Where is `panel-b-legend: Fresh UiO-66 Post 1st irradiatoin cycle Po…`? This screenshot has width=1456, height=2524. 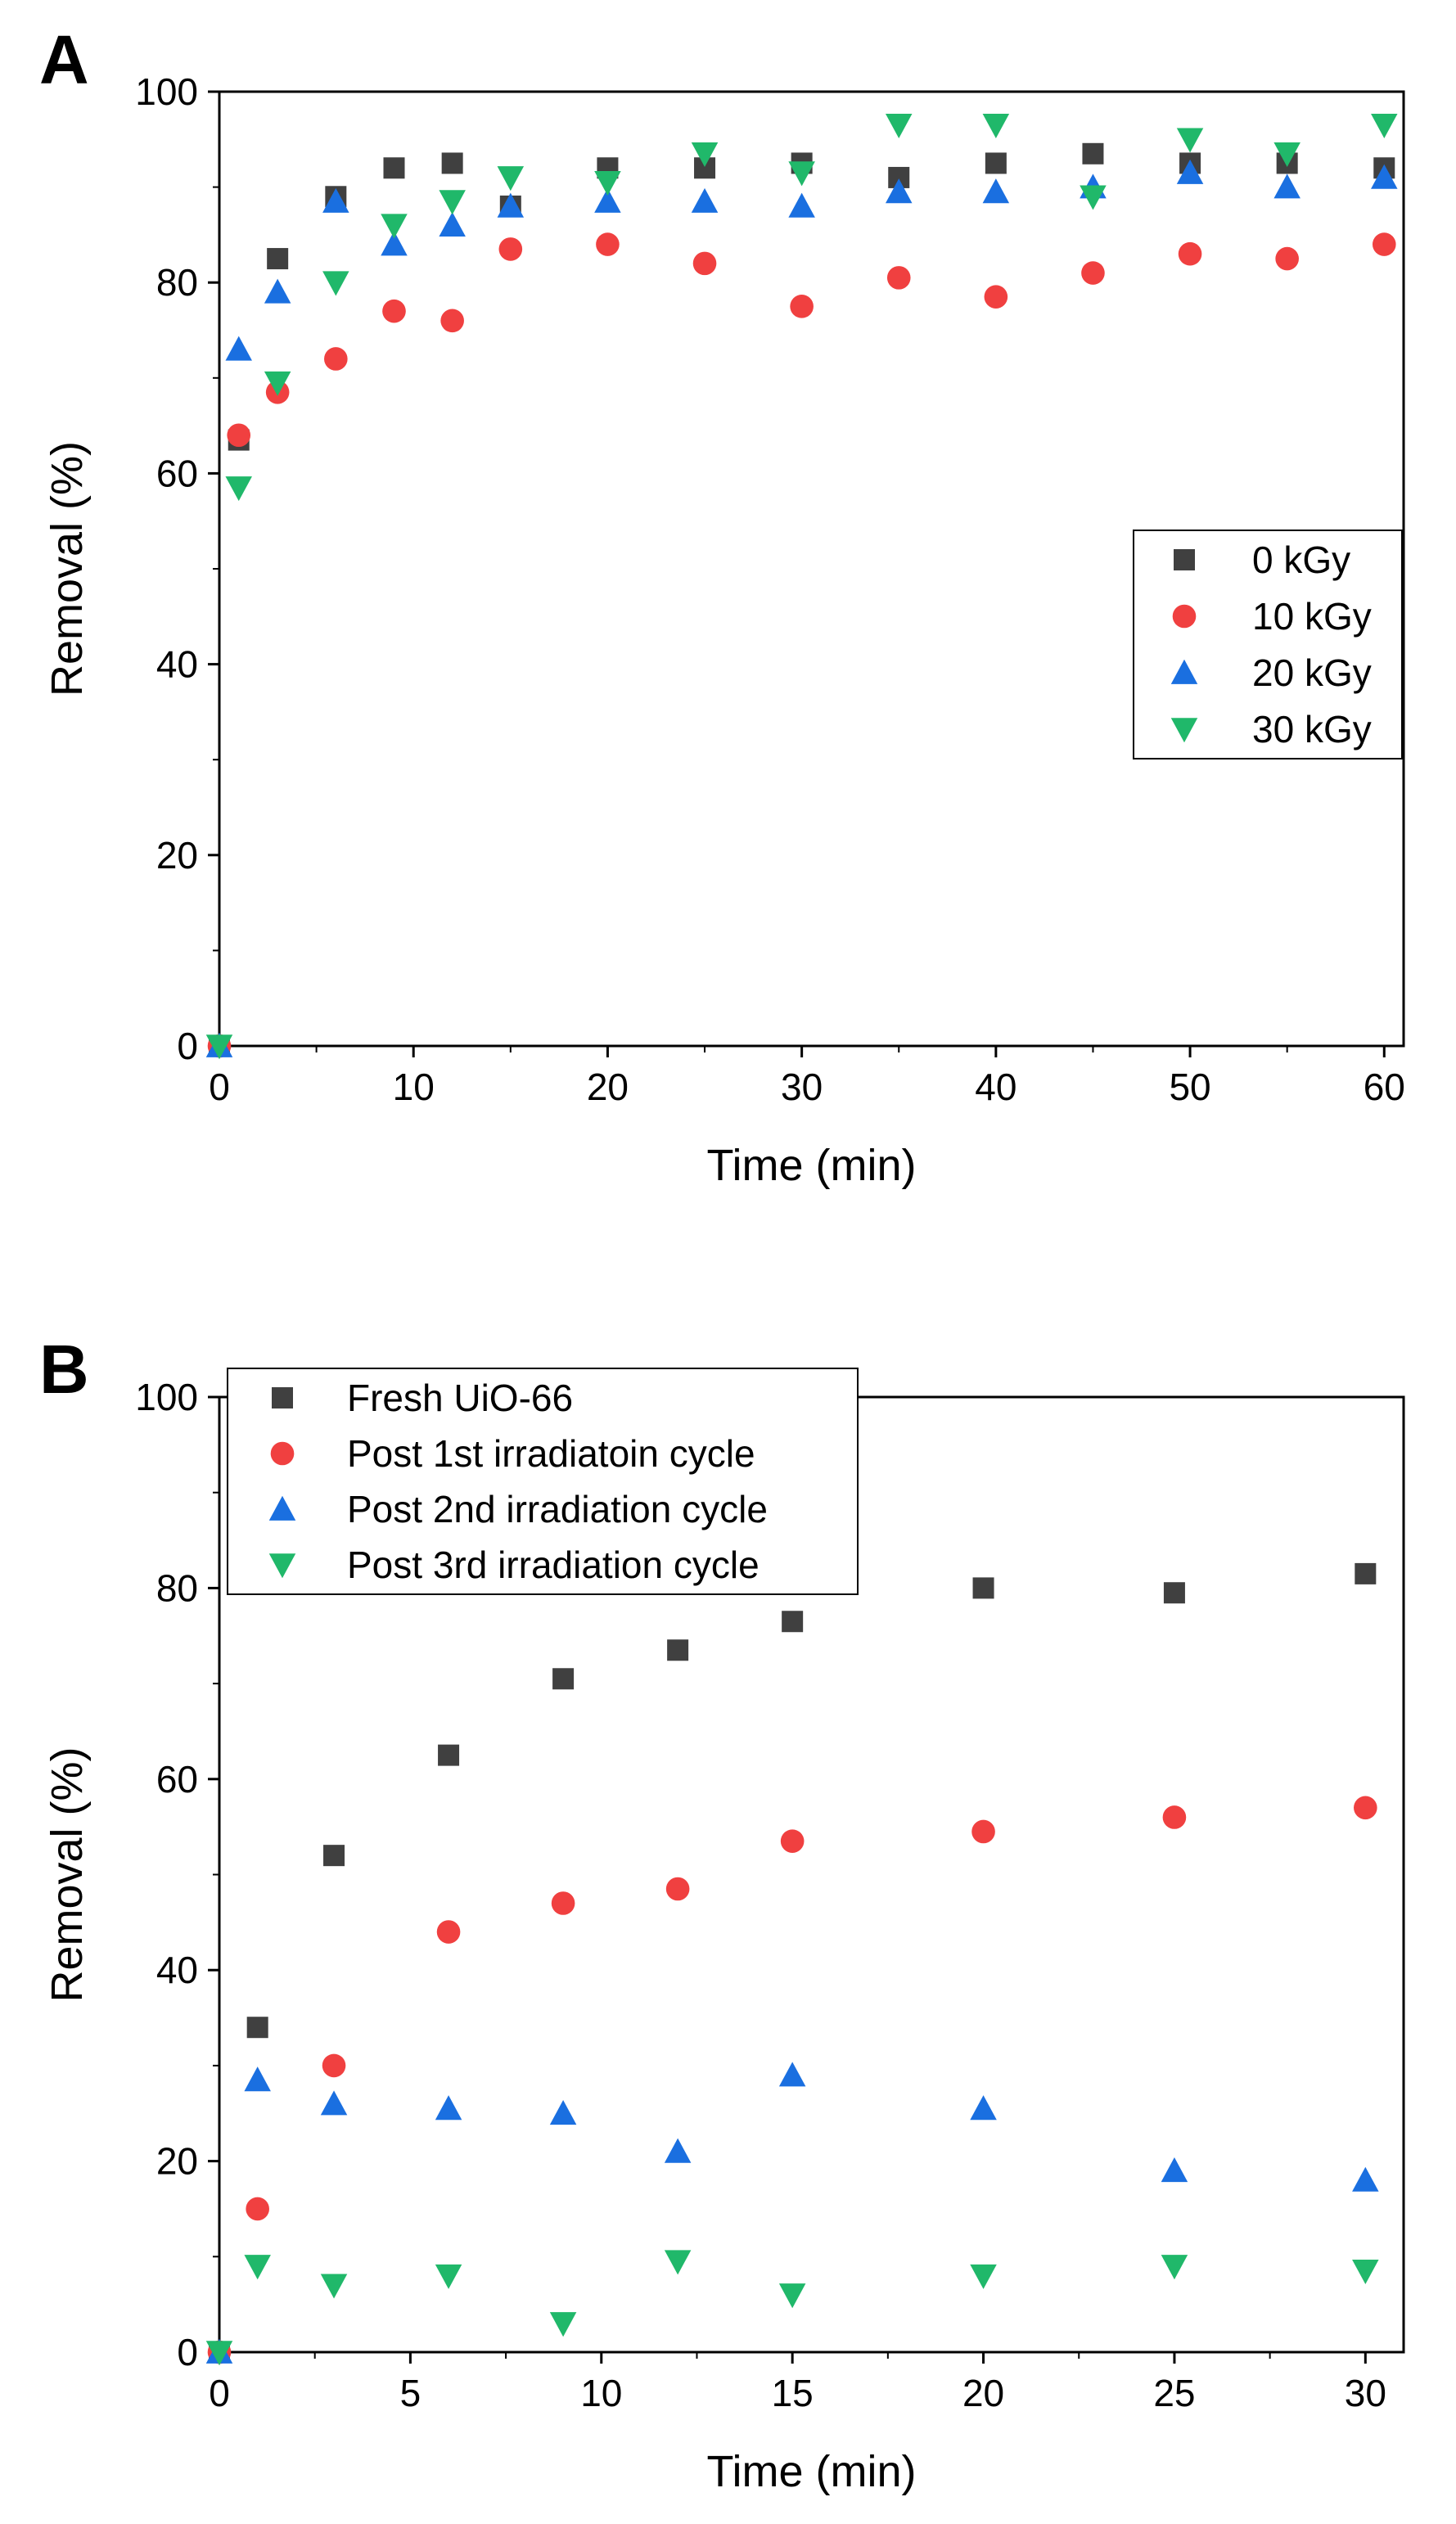 panel-b-legend: Fresh UiO-66 Post 1st irradiatoin cycle Po… is located at coordinates (543, 1481).